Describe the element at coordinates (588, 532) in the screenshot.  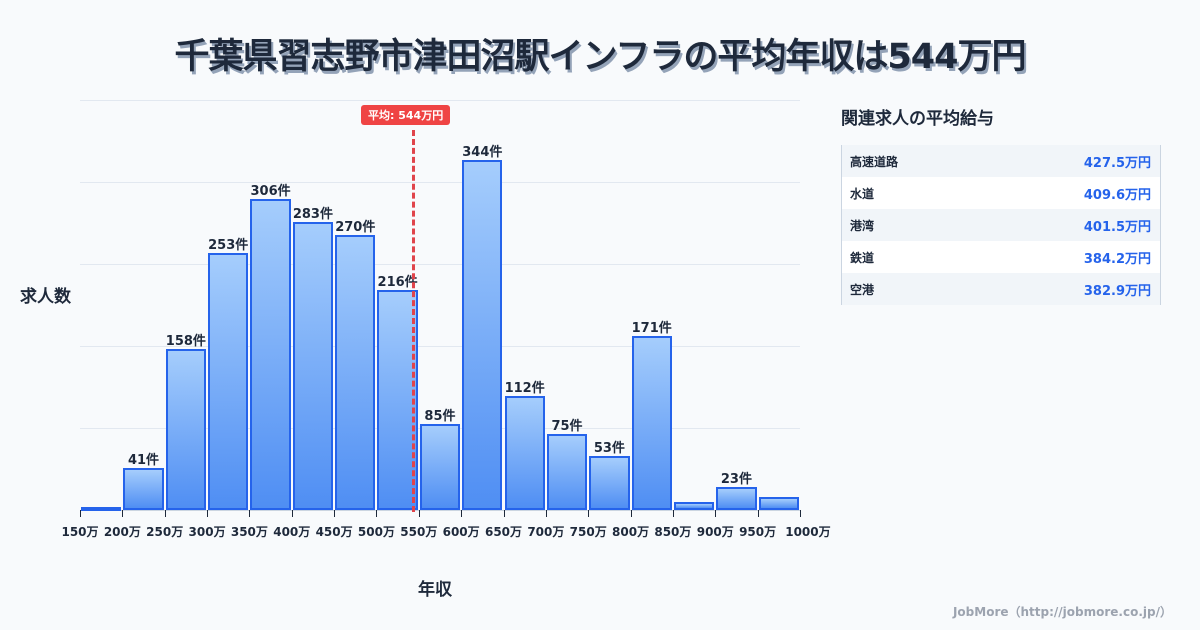
I see `x-tick-label: 750万` at that location.